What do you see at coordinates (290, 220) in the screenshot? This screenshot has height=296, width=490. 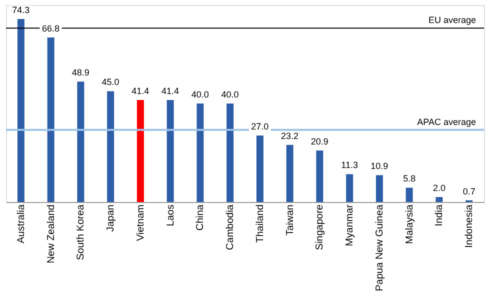 I see `x-tick-label: Taiwan` at bounding box center [290, 220].